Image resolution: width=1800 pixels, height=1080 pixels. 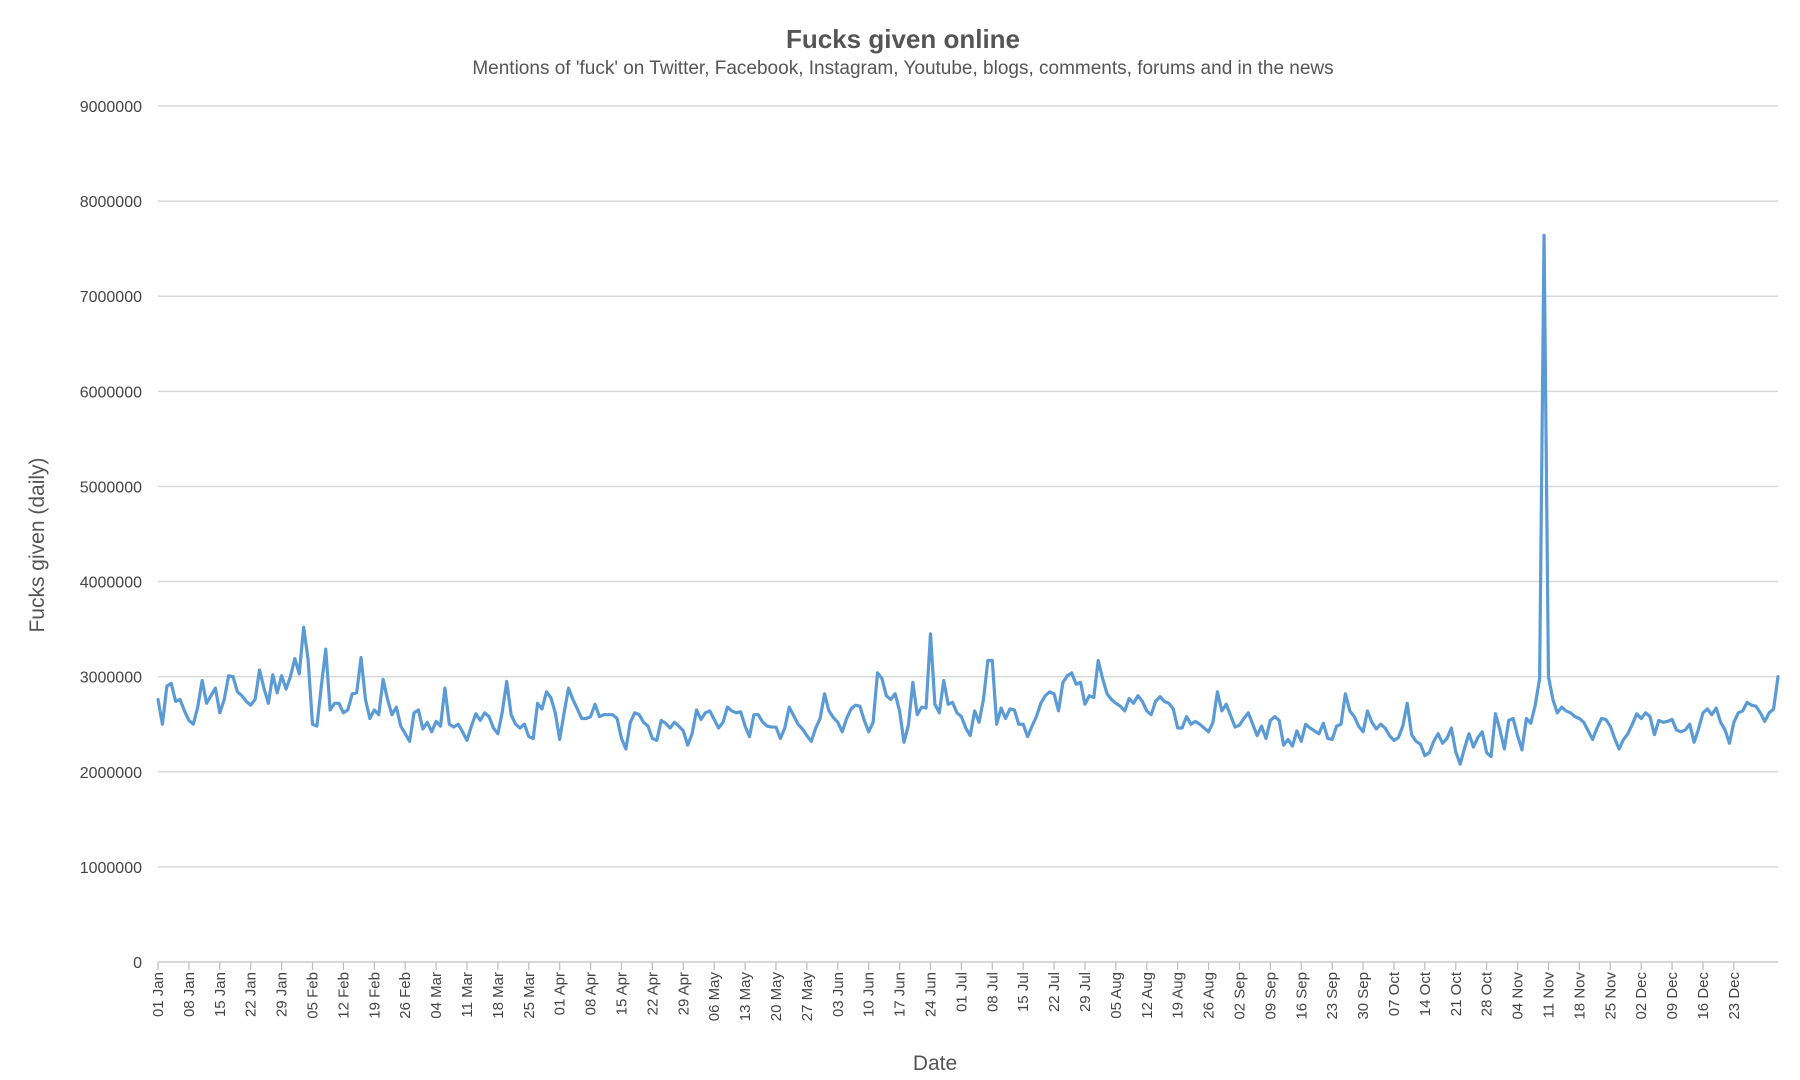 What do you see at coordinates (220, 994) in the screenshot?
I see `x-tick-label: 15 Jan` at bounding box center [220, 994].